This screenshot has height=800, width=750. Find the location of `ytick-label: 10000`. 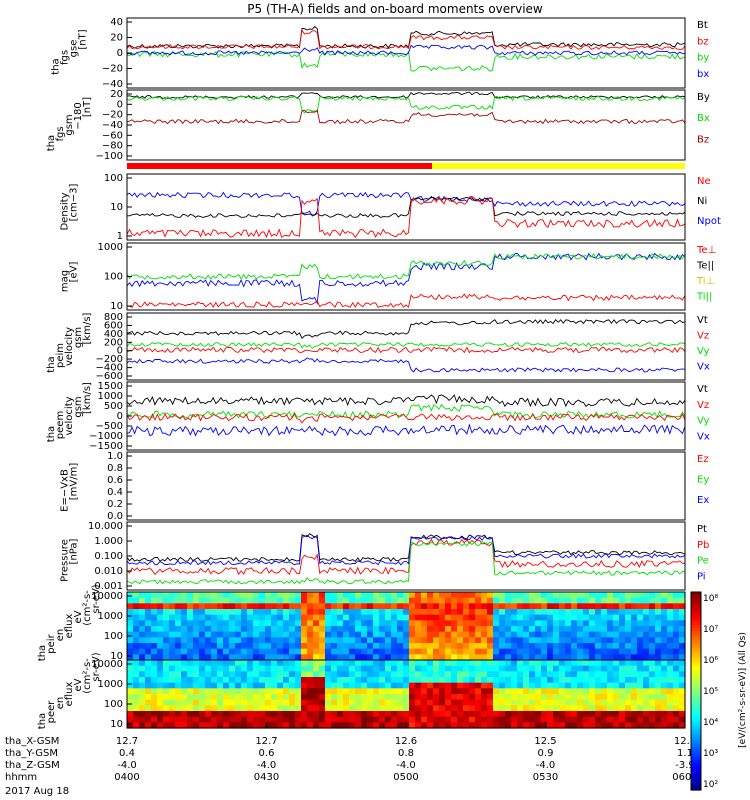

ytick-label: 10000 is located at coordinates (107, 664).